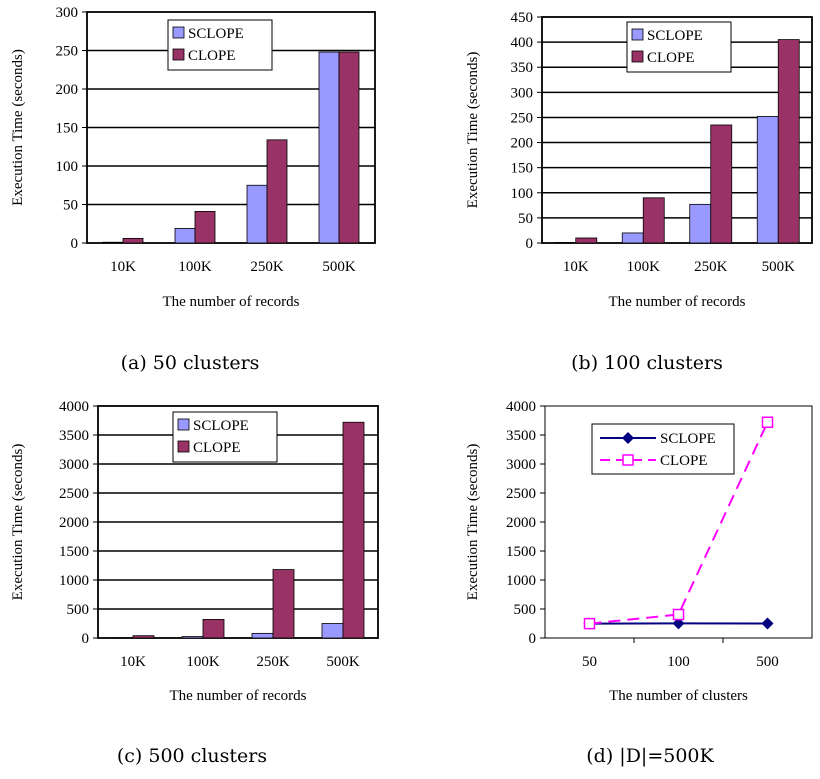 Image resolution: width=820 pixels, height=779 pixels. Describe the element at coordinates (192, 756) in the screenshot. I see `chart-caption: (c) 500 clusters` at that location.